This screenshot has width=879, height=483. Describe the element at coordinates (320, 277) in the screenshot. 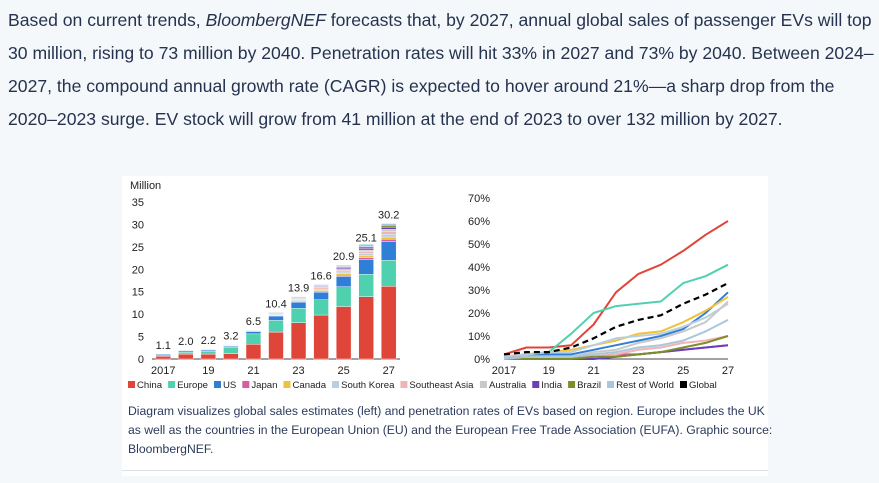

I see `bar-total-label: 16.6` at that location.